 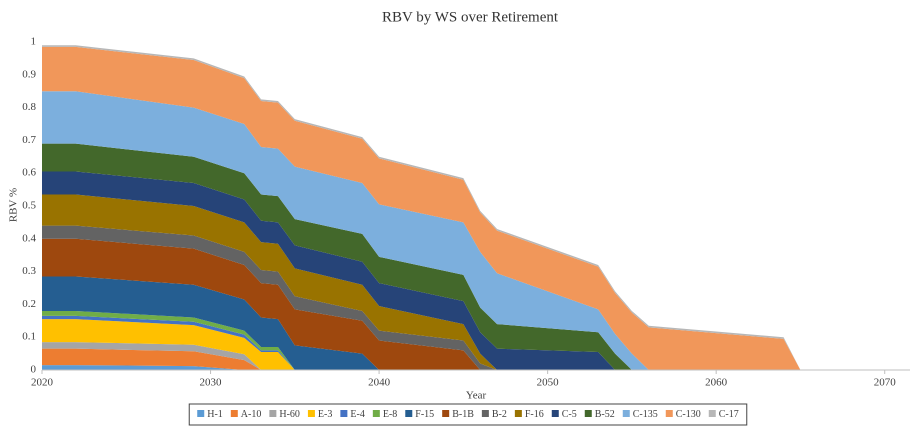 What do you see at coordinates (14, 205) in the screenshot?
I see `y-axis-label: RBV %` at bounding box center [14, 205].